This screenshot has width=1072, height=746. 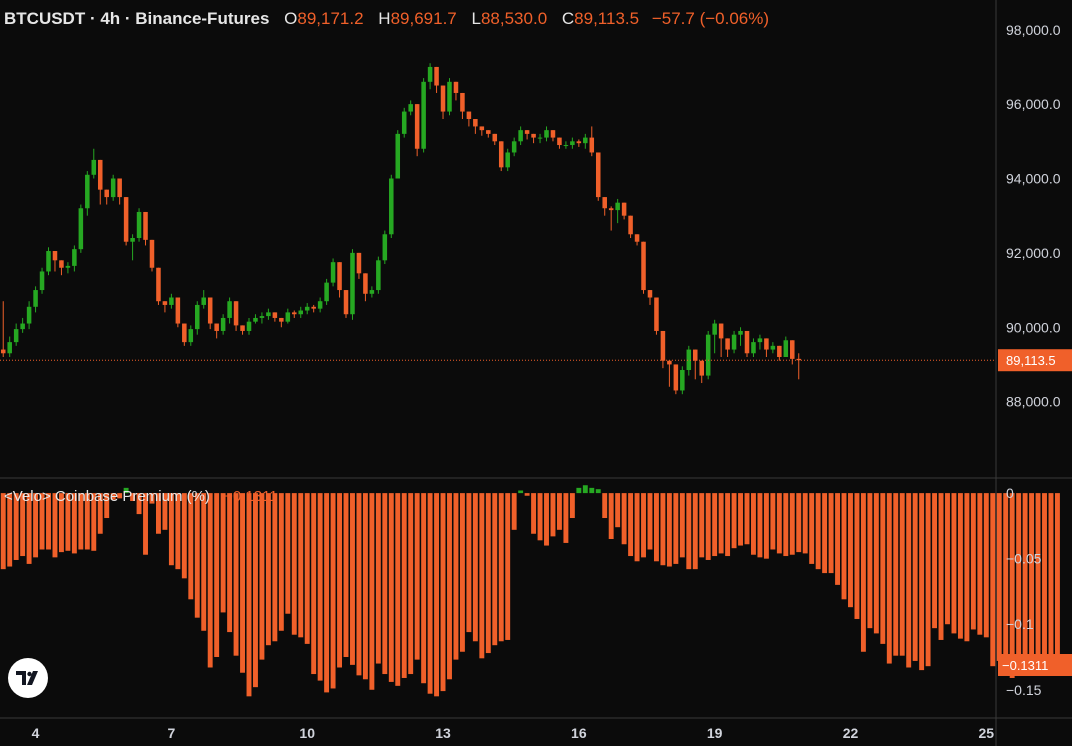 I want to click on time-tick-label: 4, so click(x=36, y=733).